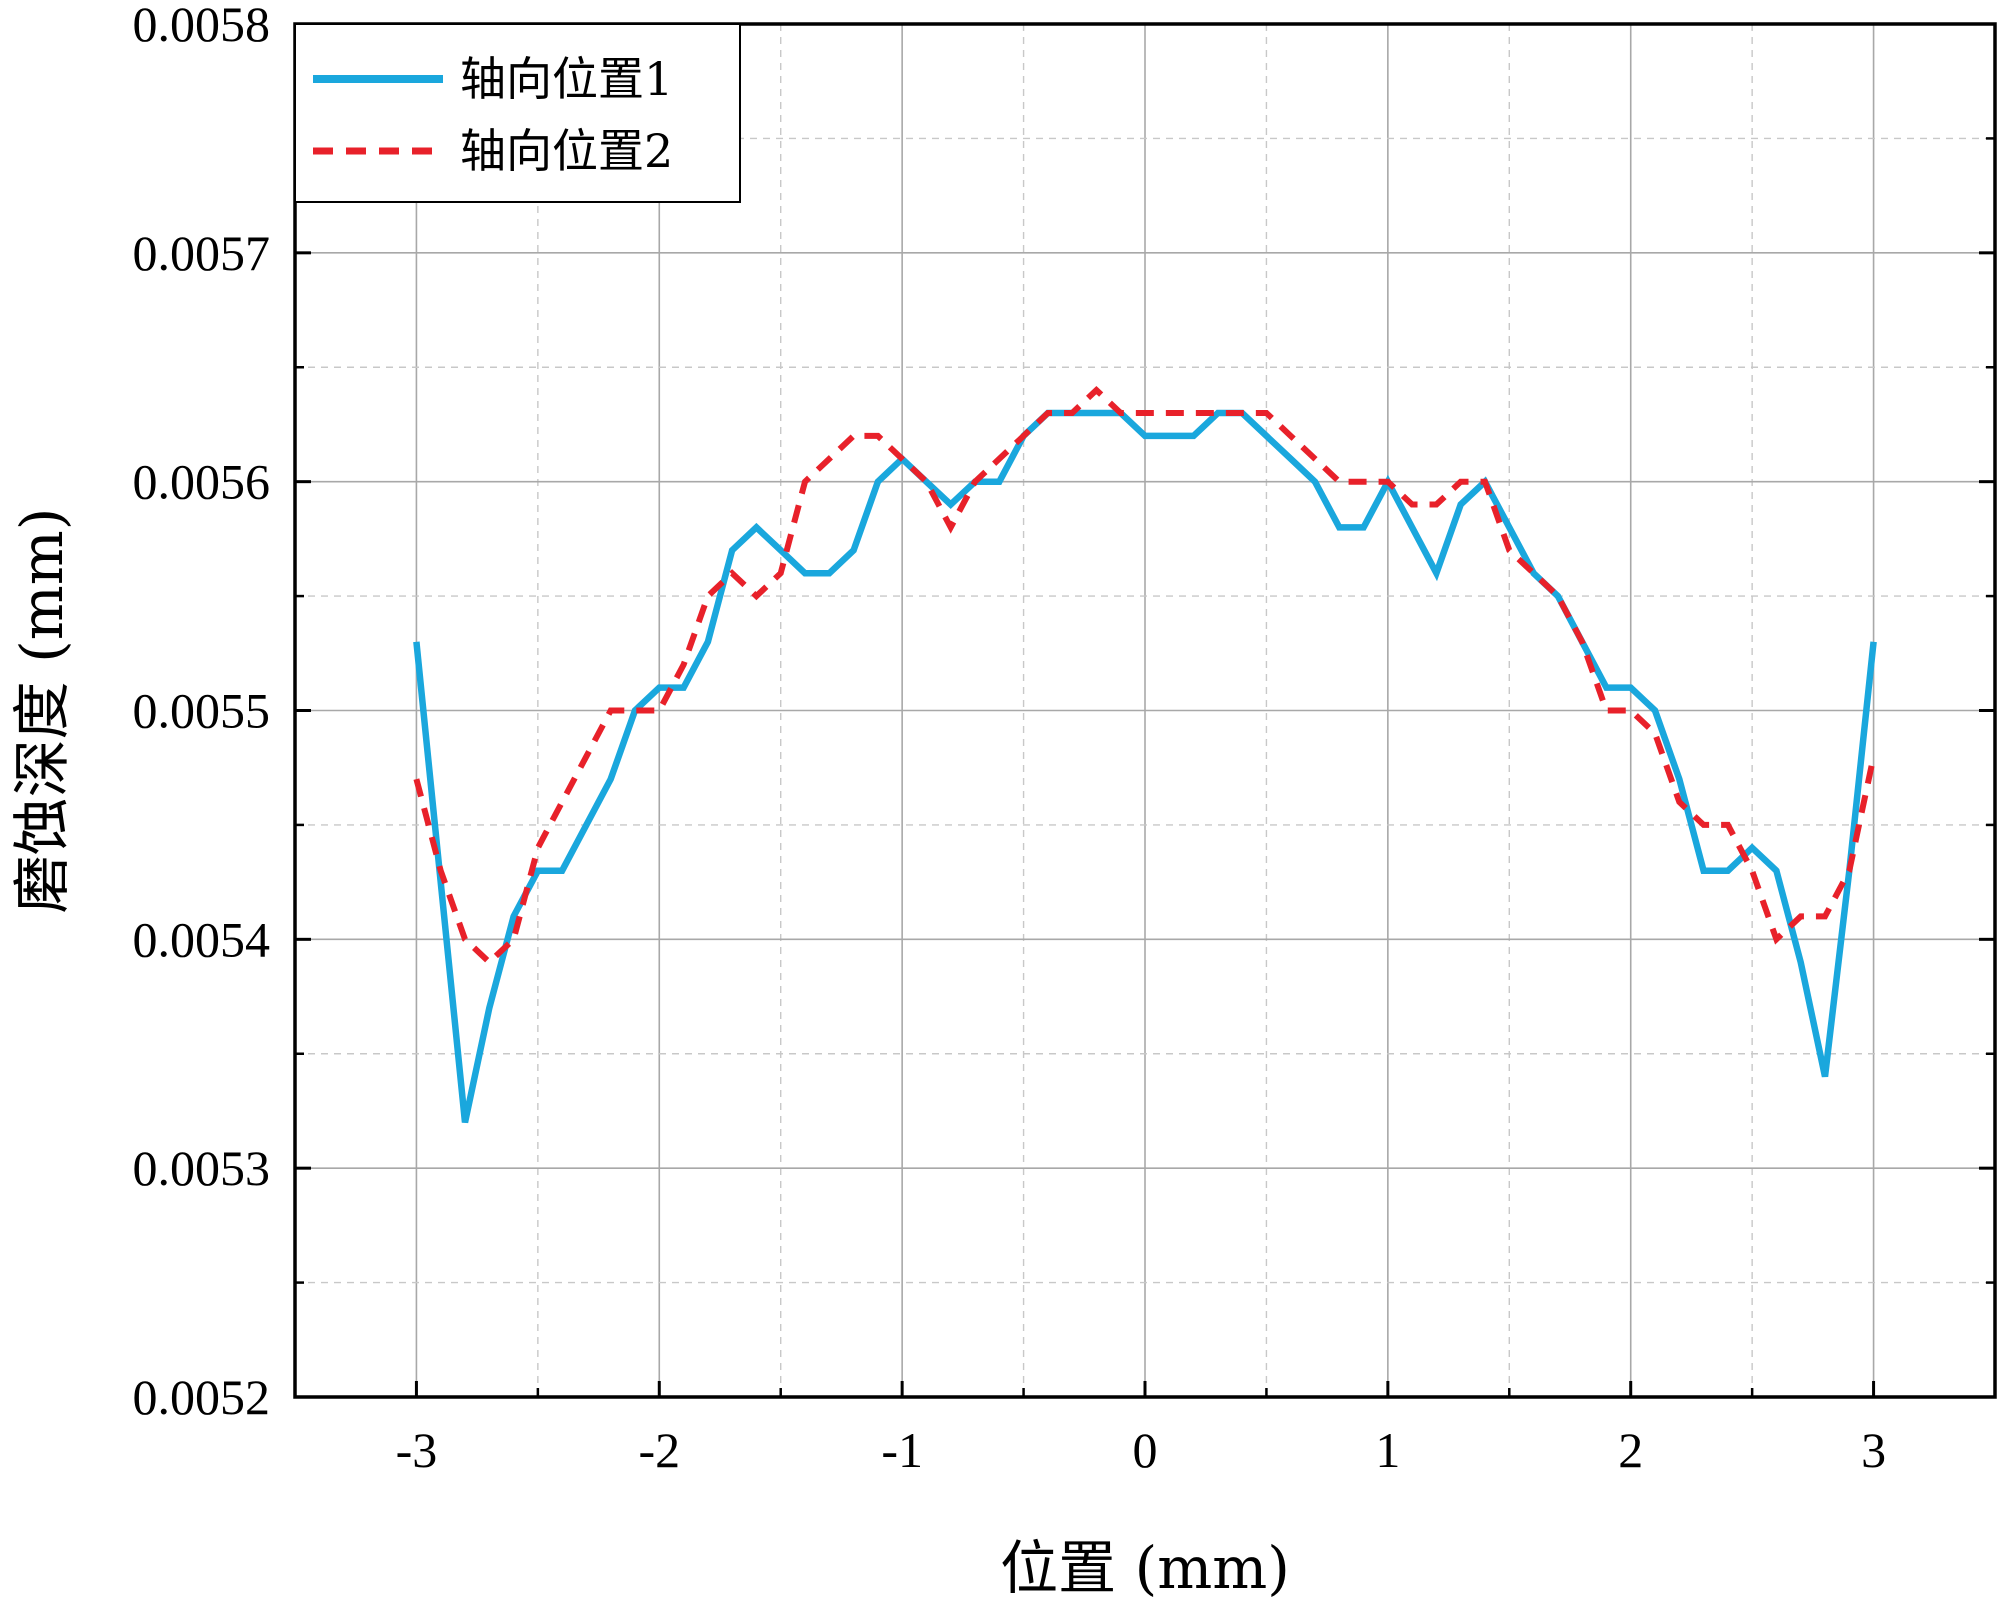 The image size is (2000, 1608). I want to click on x-tick-label: -3, so click(417, 1450).